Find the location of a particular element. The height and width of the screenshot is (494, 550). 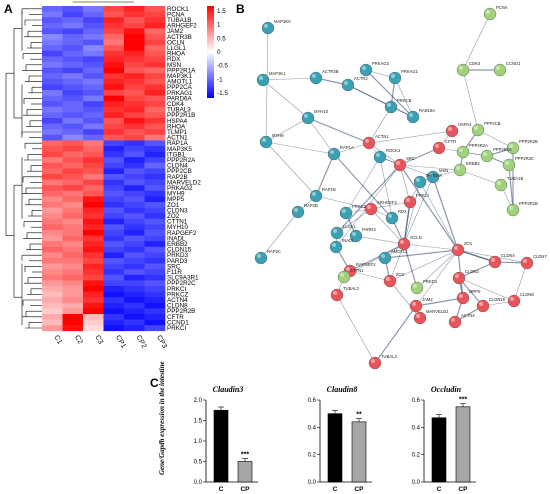

gene-label: PARD6A is located at coordinates (180, 98).